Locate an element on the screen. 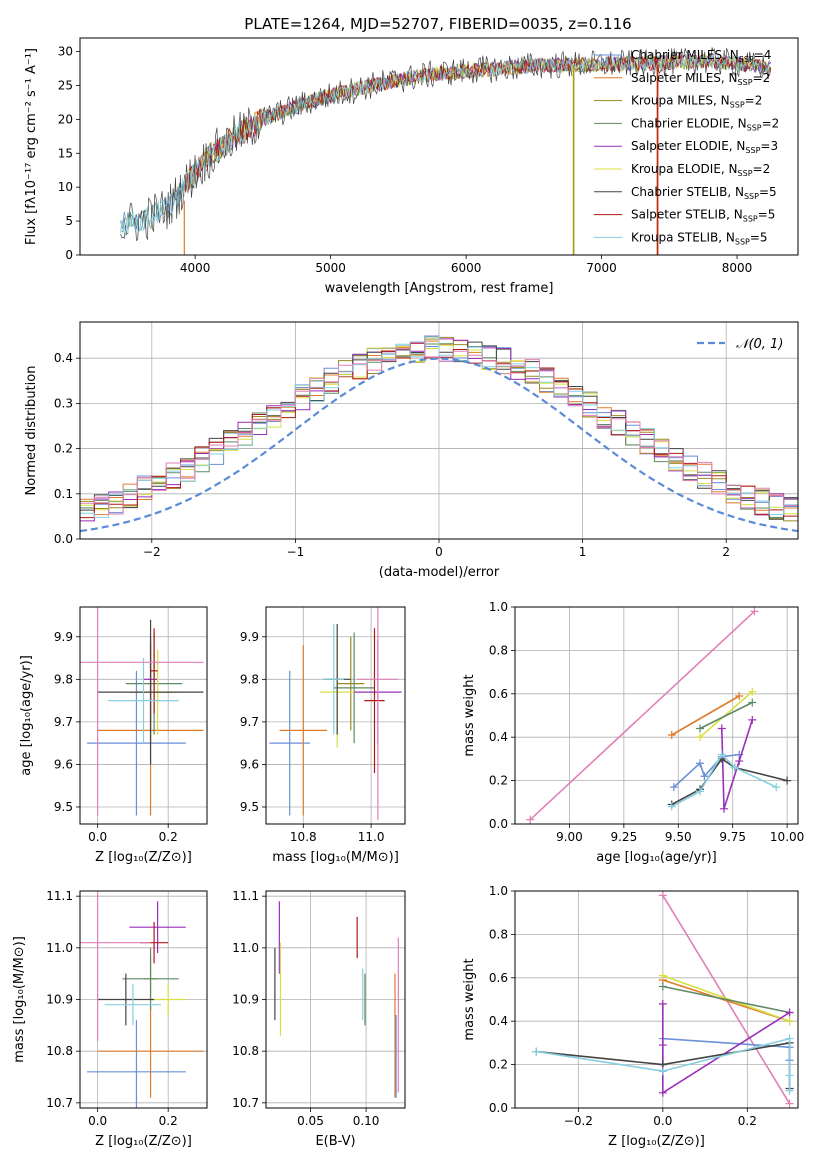  mass_vs_ebv-ytick-label: 11.0 is located at coordinates (245, 948).